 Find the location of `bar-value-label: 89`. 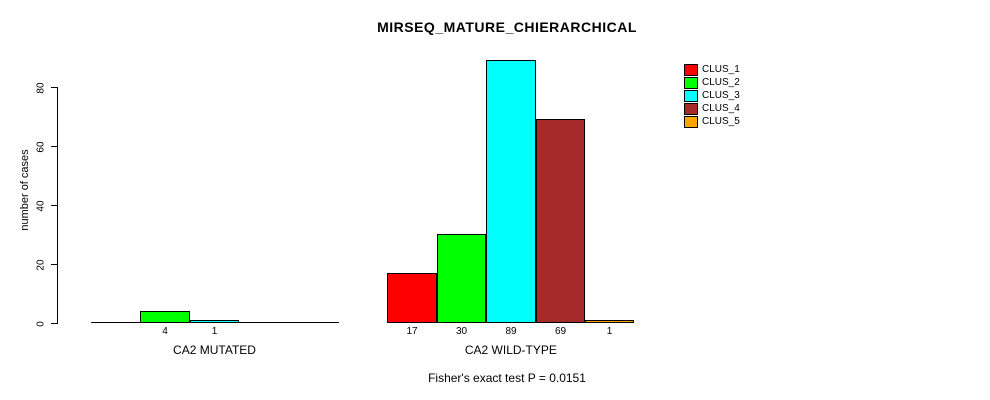

bar-value-label: 89 is located at coordinates (511, 331).